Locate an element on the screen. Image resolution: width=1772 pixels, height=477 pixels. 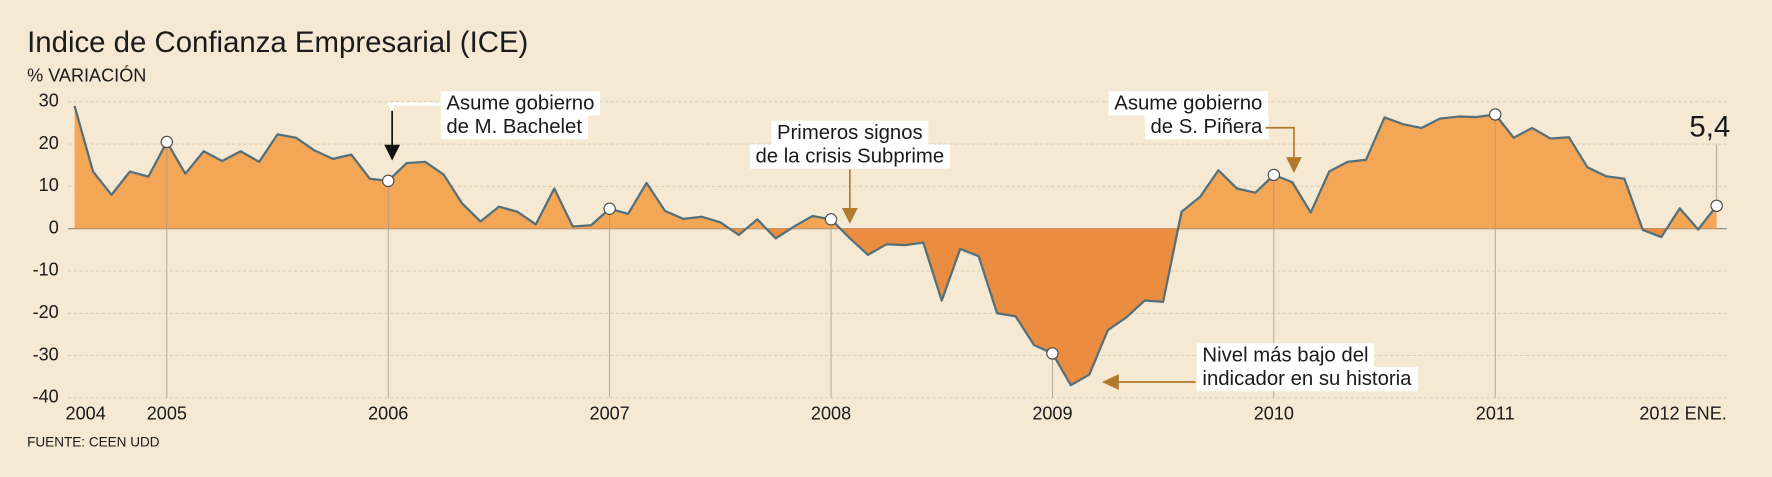
annotation-text: indicador en su historia is located at coordinates (1307, 379).